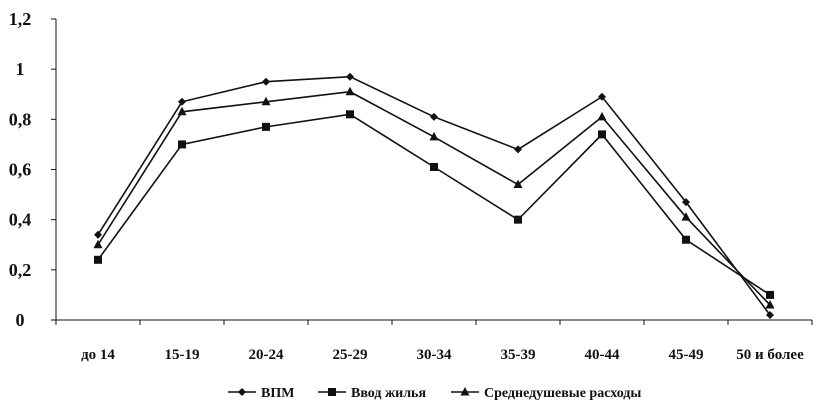  Describe the element at coordinates (20, 320) in the screenshot. I see `y-tick-label: 0` at that location.